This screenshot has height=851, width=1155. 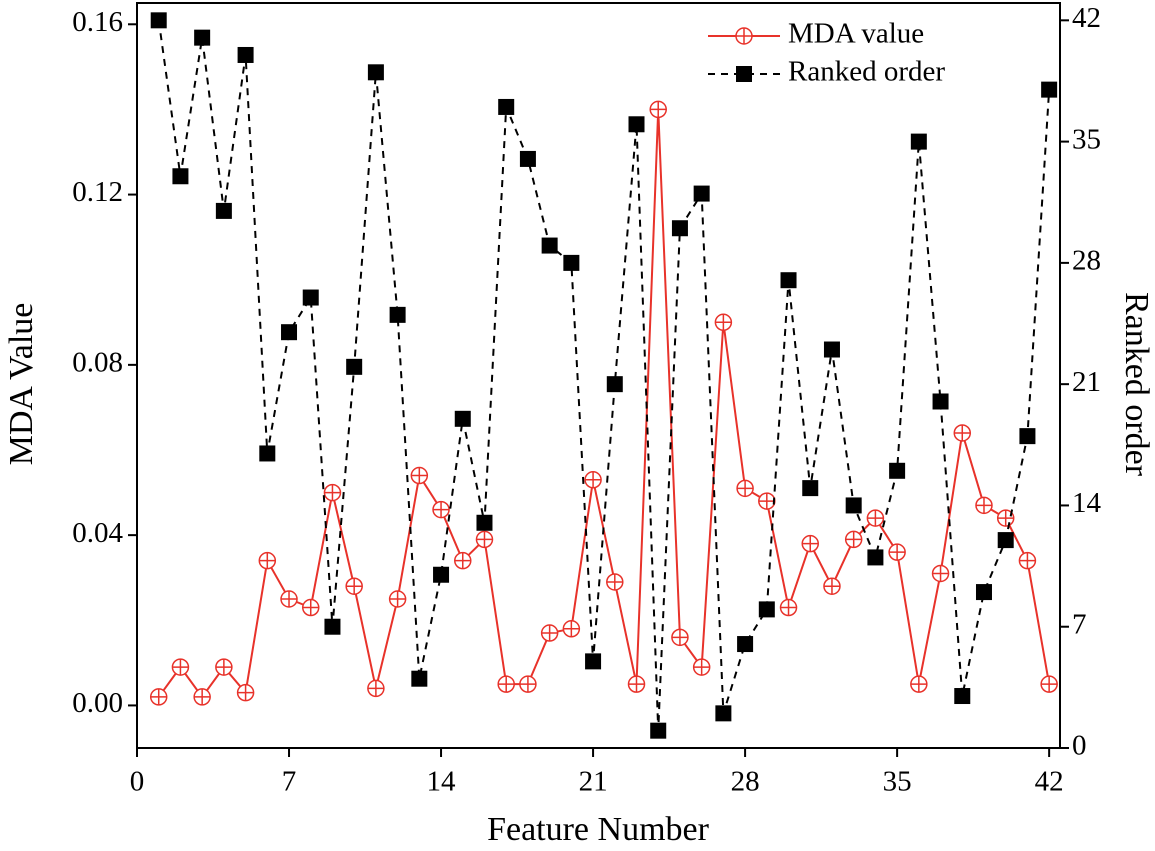 What do you see at coordinates (97, 22) in the screenshot?
I see `y-tick-label: 0.16` at bounding box center [97, 22].